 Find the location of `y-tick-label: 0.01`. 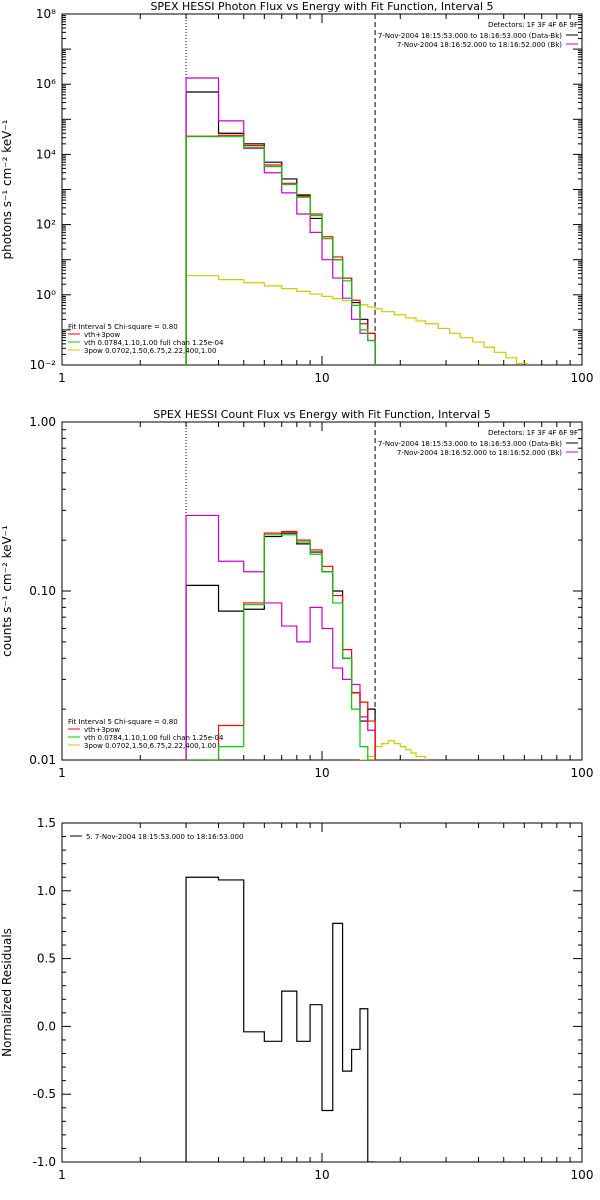

y-tick-label: 0.01 is located at coordinates (42, 760).